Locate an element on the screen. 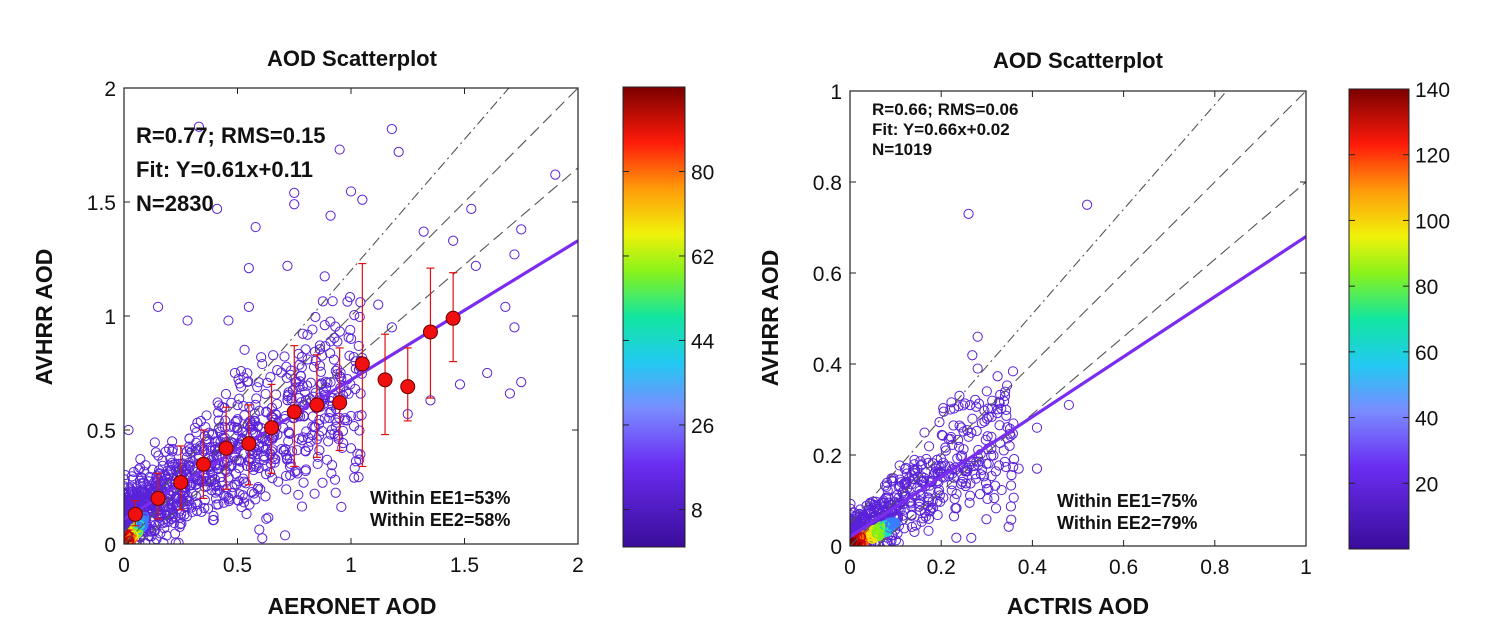 Image resolution: width=1501 pixels, height=639 pixels. fit-line is located at coordinates (1078, 387).